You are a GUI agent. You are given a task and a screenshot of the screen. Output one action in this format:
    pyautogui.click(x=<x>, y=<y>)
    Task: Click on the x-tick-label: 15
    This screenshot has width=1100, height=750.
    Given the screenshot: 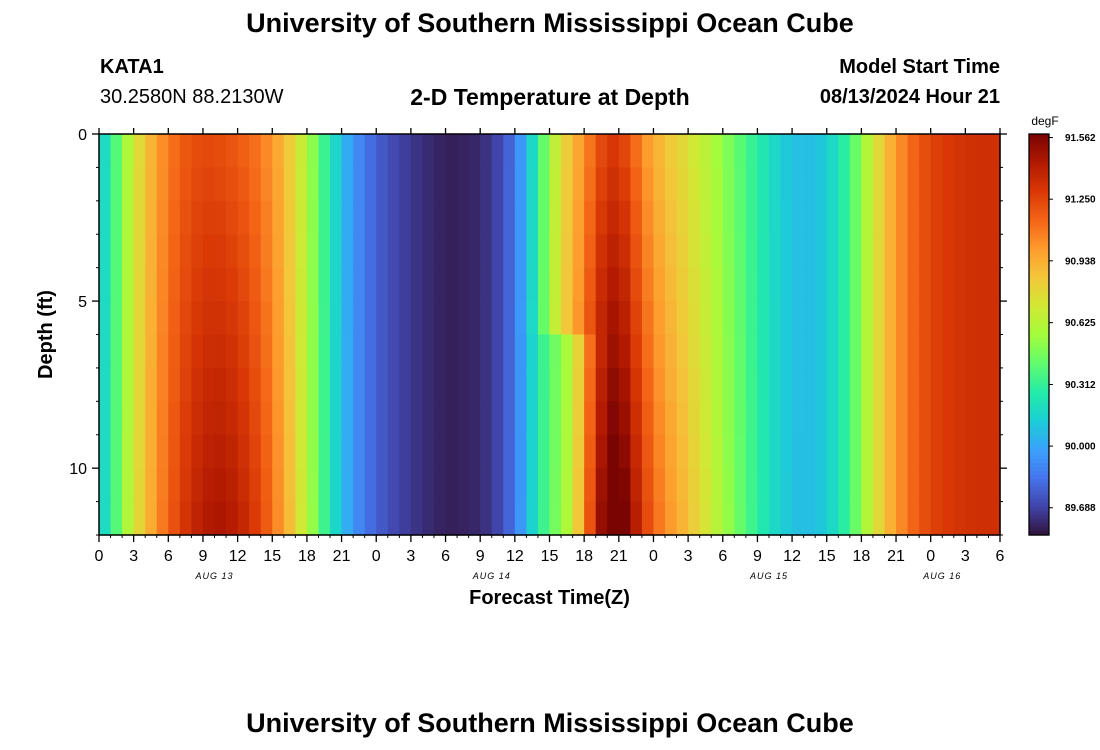 What is the action you would take?
    pyautogui.click(x=550, y=556)
    